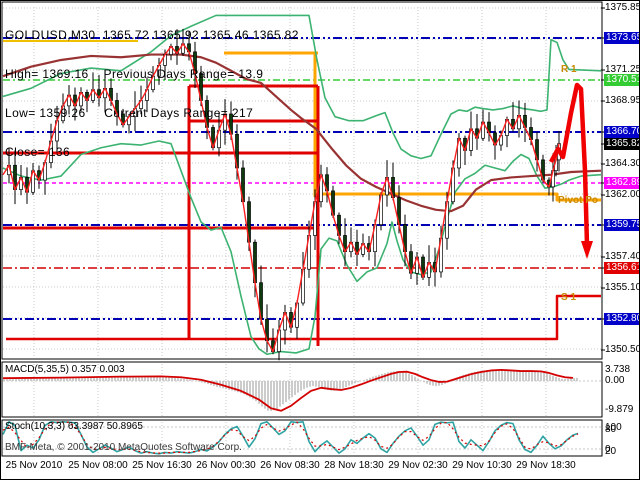 The height and width of the screenshot is (480, 640). Describe the element at coordinates (622, 268) in the screenshot. I see `price-level-badge: 1356.61` at that location.